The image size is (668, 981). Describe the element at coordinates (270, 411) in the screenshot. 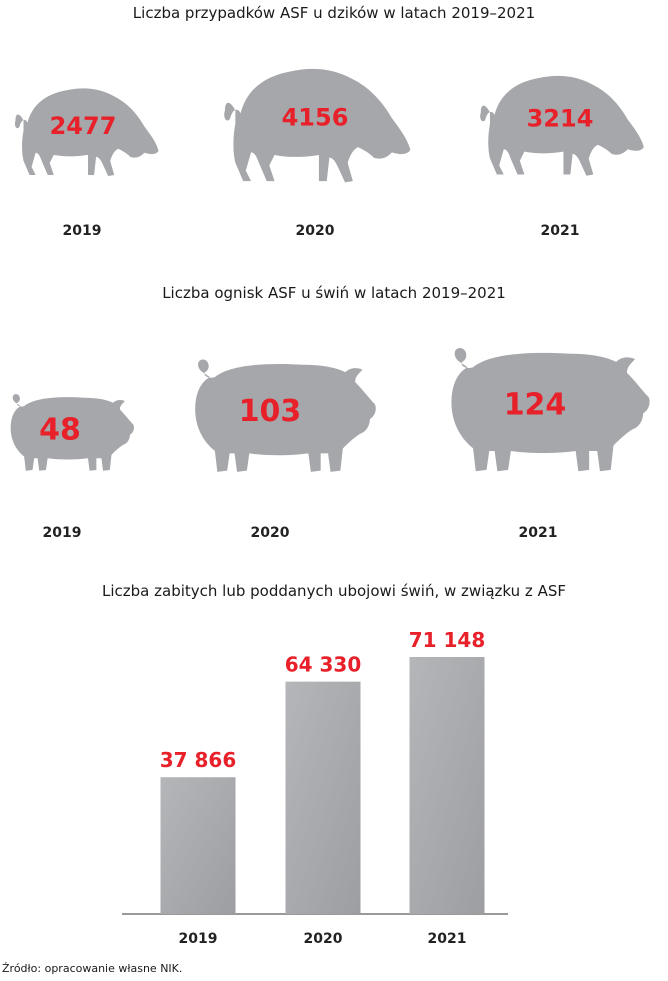

I see `value-label: 103` at that location.